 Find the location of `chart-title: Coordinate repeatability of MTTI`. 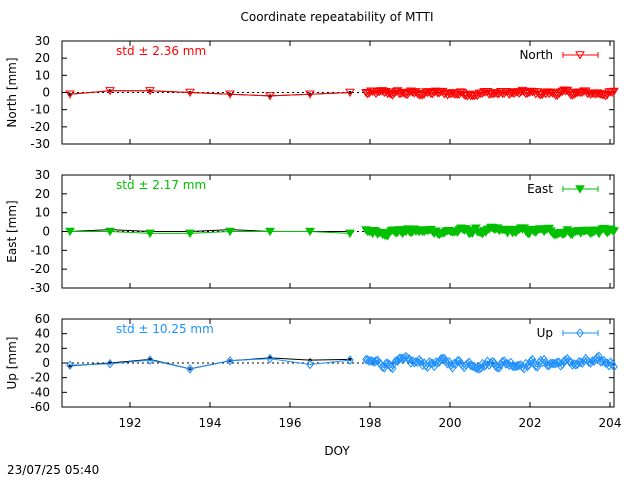

chart-title: Coordinate repeatability of MTTI is located at coordinates (336, 17).